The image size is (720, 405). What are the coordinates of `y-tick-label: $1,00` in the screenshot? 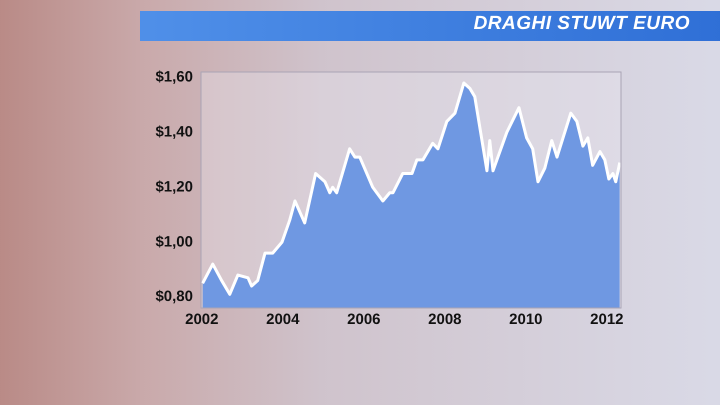 It's located at (174, 241).